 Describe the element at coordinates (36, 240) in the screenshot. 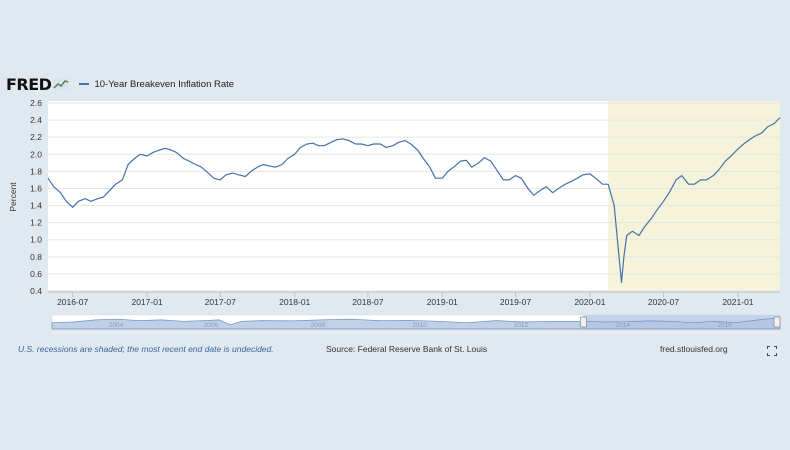

I see `y-tick-label: 1.0` at that location.